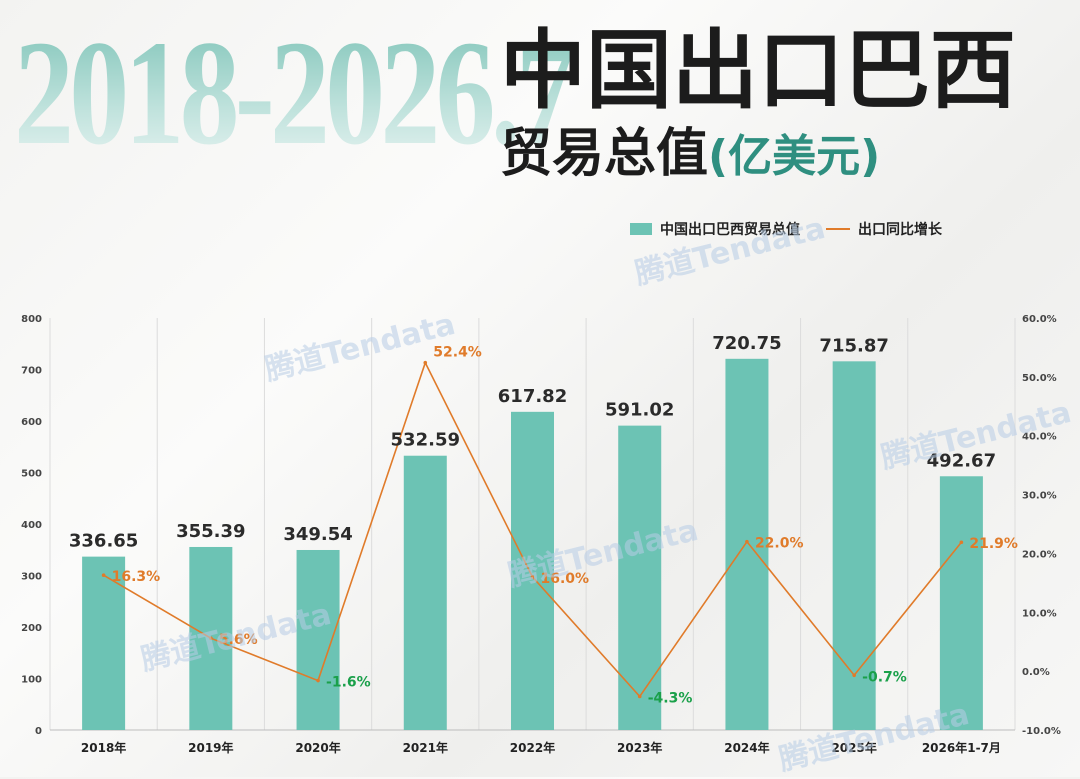 The height and width of the screenshot is (779, 1080). What do you see at coordinates (1039, 437) in the screenshot?
I see `y-right-tick-label: 40.0%` at bounding box center [1039, 437].